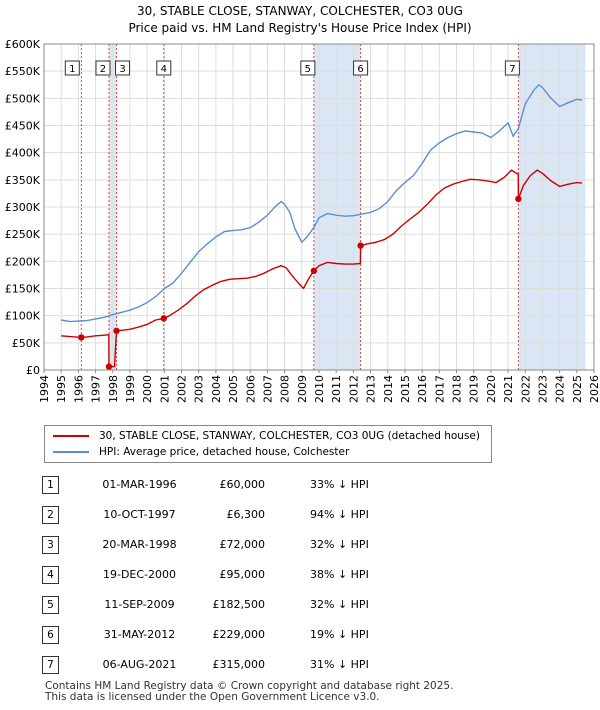 Image resolution: width=600 pixels, height=710 pixels. Describe the element at coordinates (388, 389) in the screenshot. I see `x-tick-label: 2014` at that location.